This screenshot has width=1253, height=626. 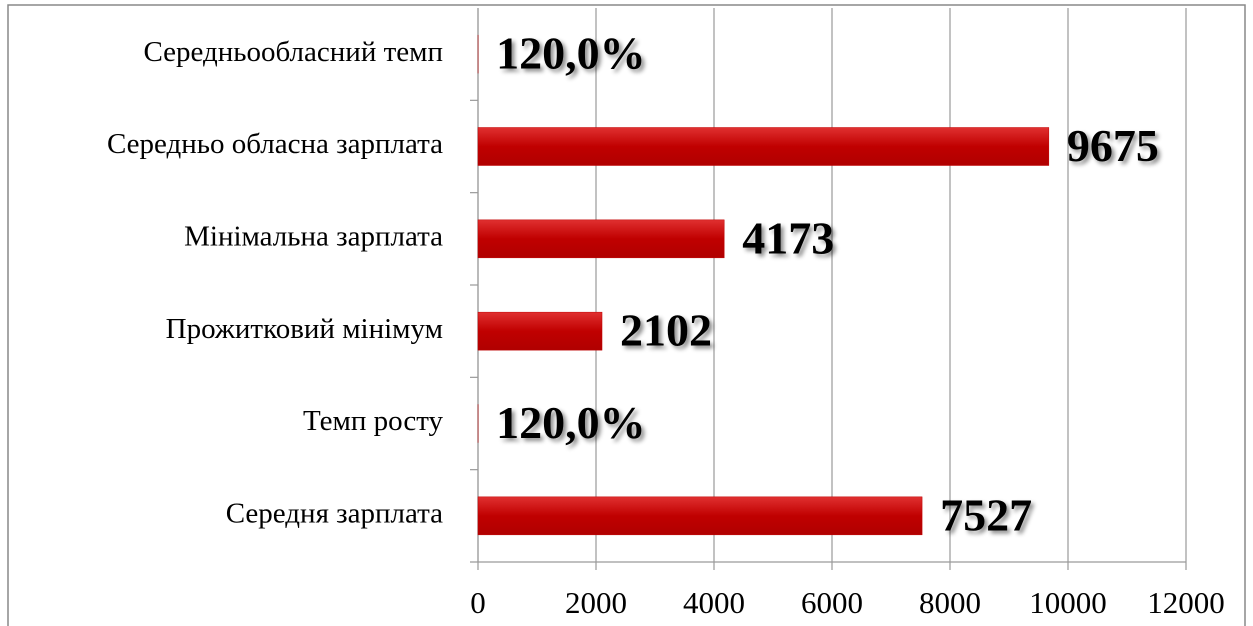 I want to click on data-label: 7527, so click(x=986, y=514).